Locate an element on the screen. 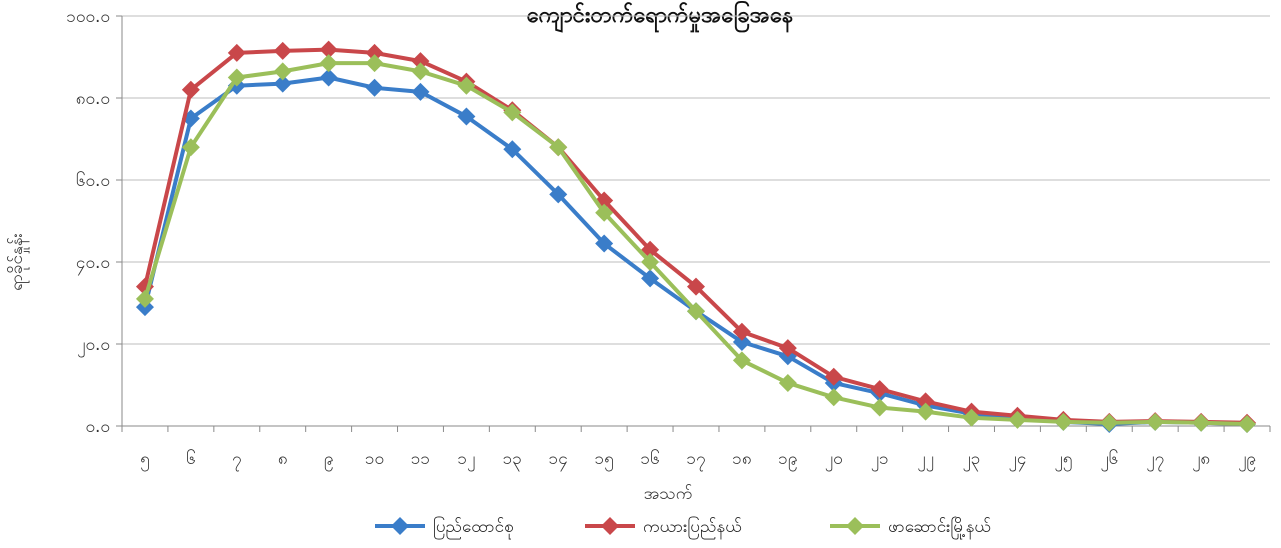 This screenshot has height=548, width=1281. y-tick-label: ၄၀.၀ is located at coordinates (93, 264).